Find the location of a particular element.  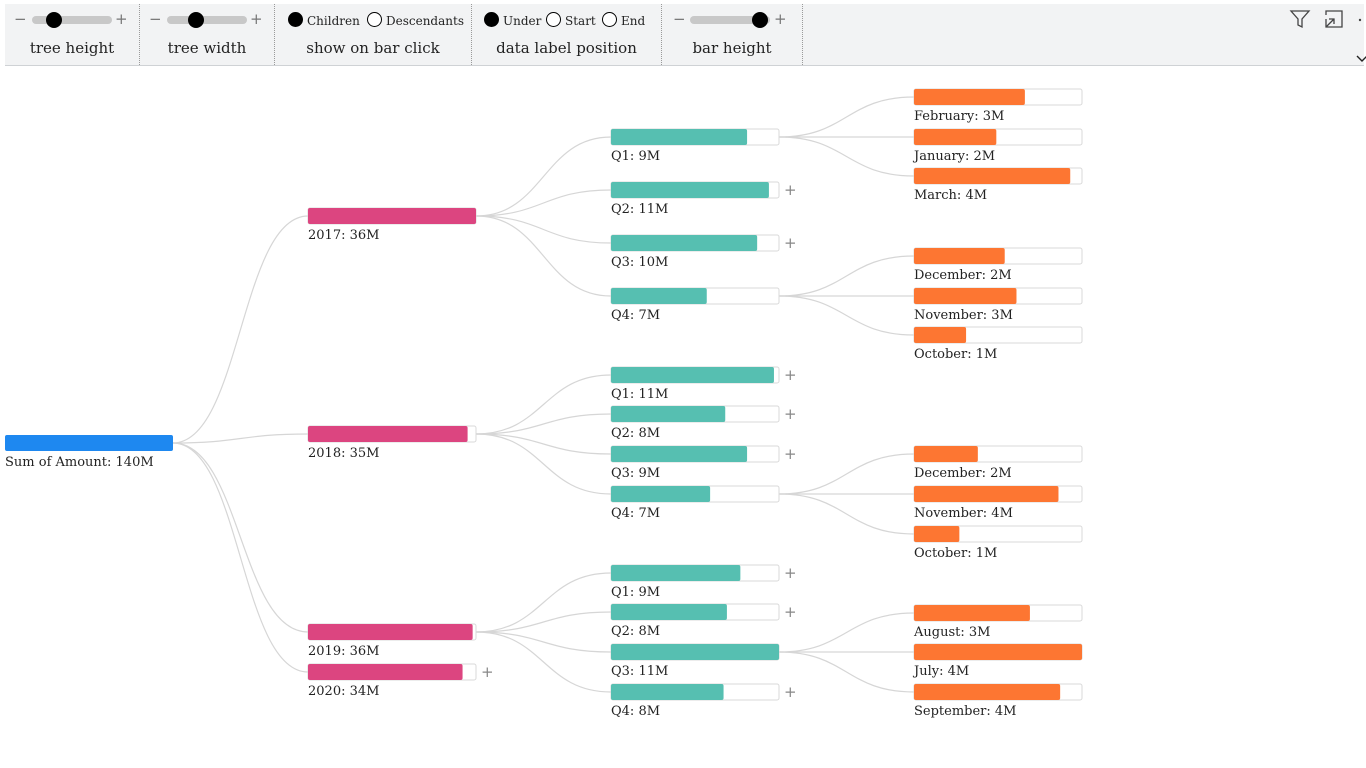

tree-width-minus-button: − is located at coordinates (155, 19).